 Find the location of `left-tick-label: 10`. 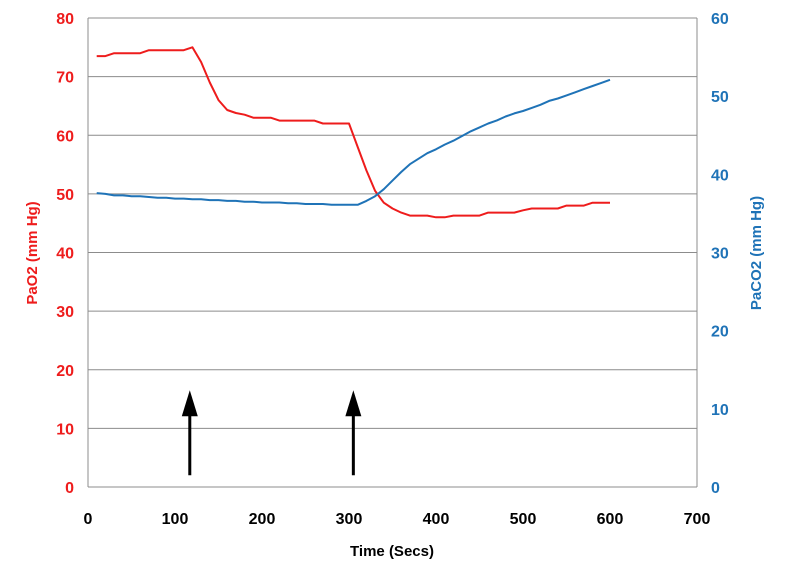

left-tick-label: 10 is located at coordinates (65, 429).